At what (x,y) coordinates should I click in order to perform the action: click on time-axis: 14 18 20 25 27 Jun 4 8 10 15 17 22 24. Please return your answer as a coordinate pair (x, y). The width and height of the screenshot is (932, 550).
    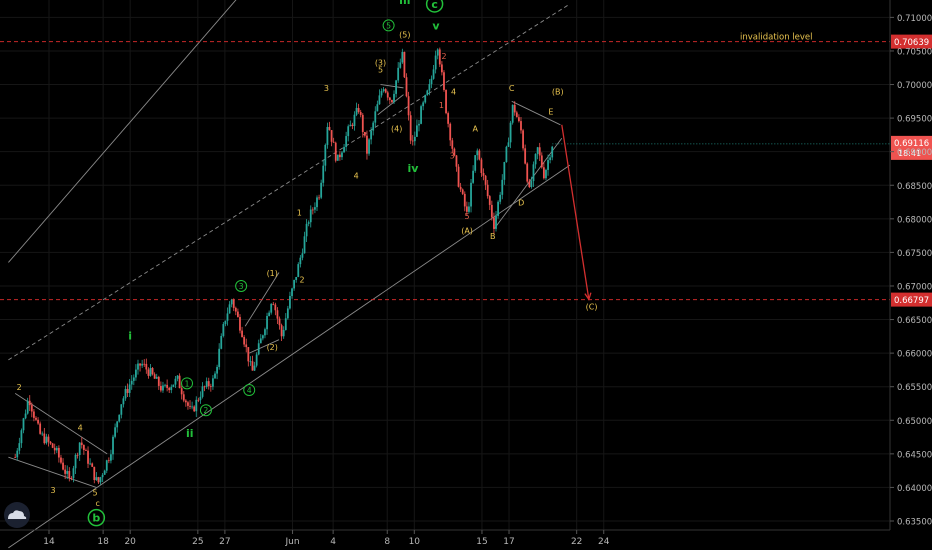
    Looking at the image, I should click on (326, 538).